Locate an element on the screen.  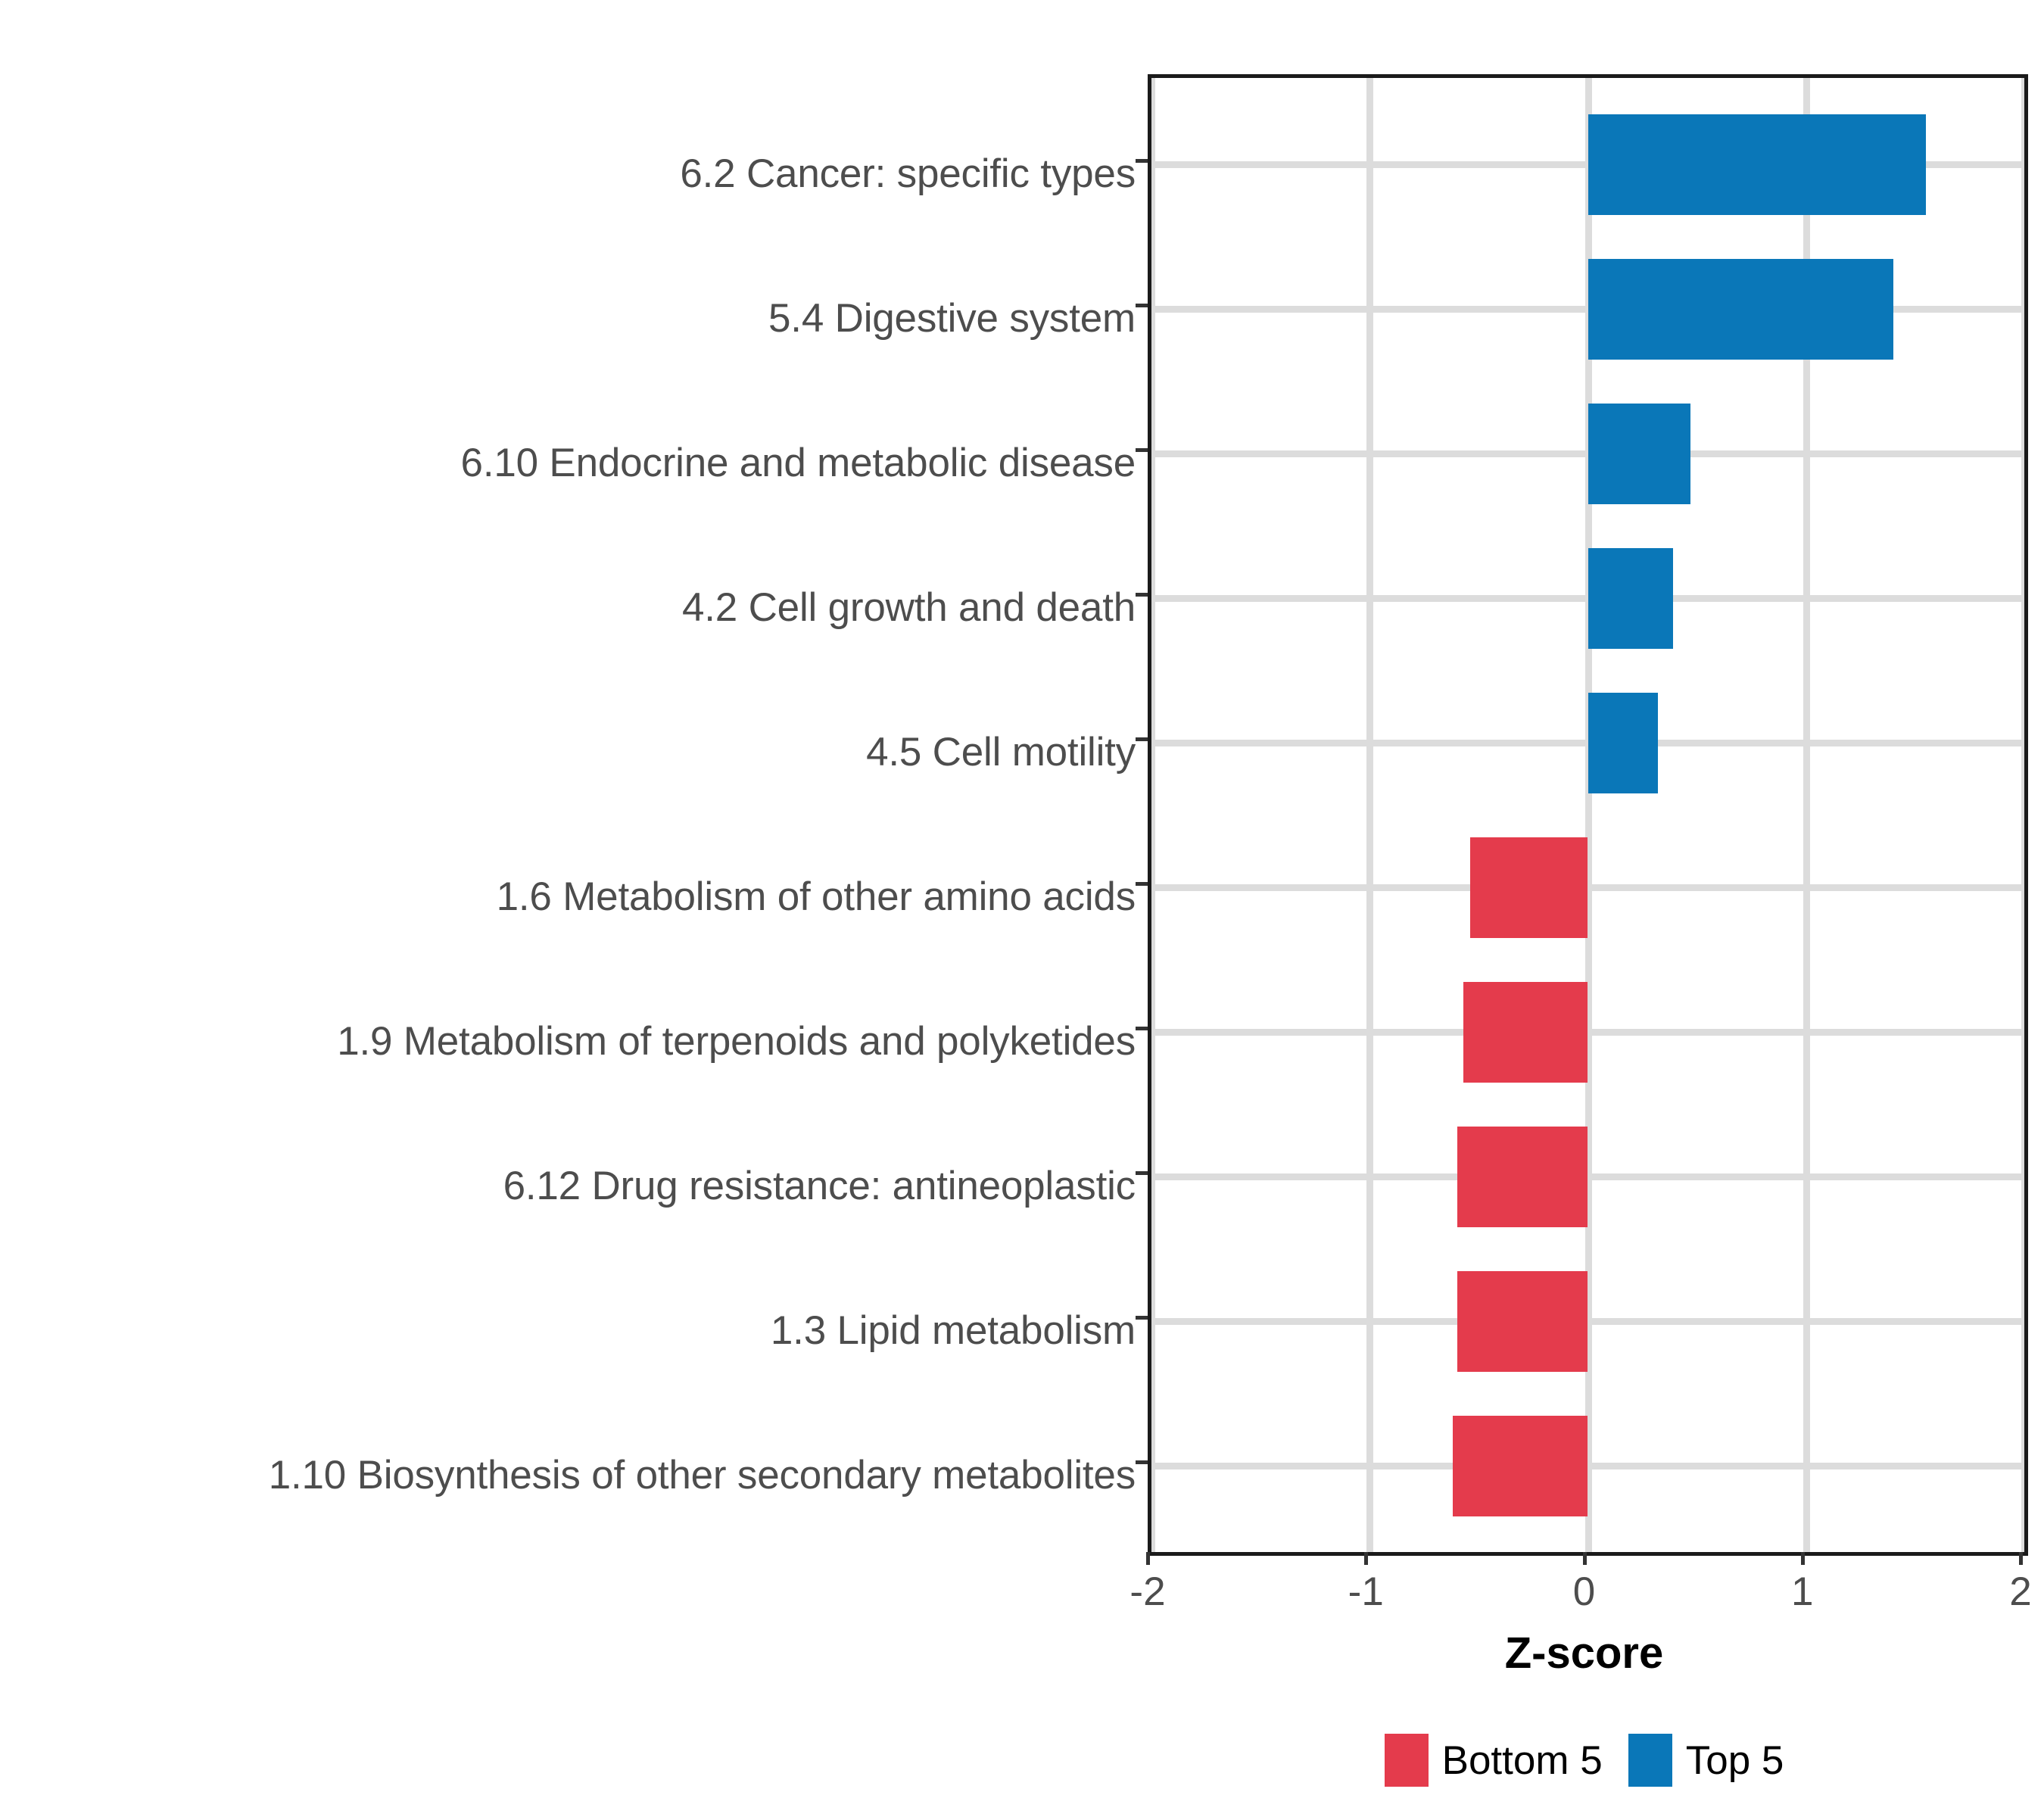
x-axis-tick-label: 1 is located at coordinates (1803, 1592).